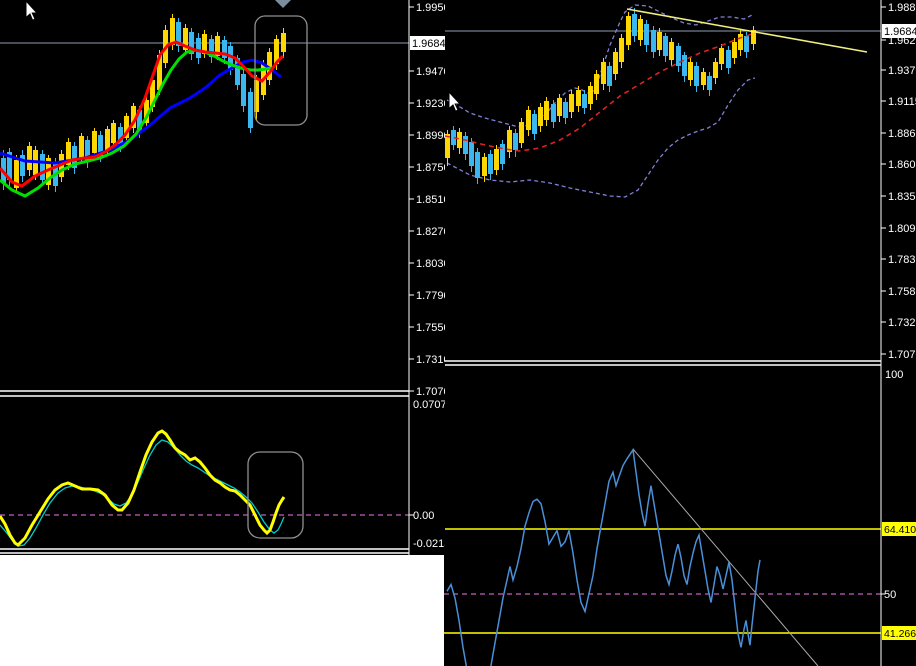  I want to click on rsi-mid-label: 50, so click(890, 595).